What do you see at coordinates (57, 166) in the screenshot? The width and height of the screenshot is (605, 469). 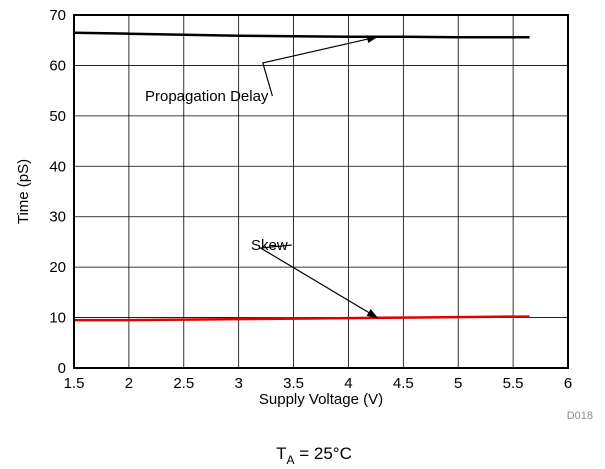 I see `y-tick-label: 40` at bounding box center [57, 166].